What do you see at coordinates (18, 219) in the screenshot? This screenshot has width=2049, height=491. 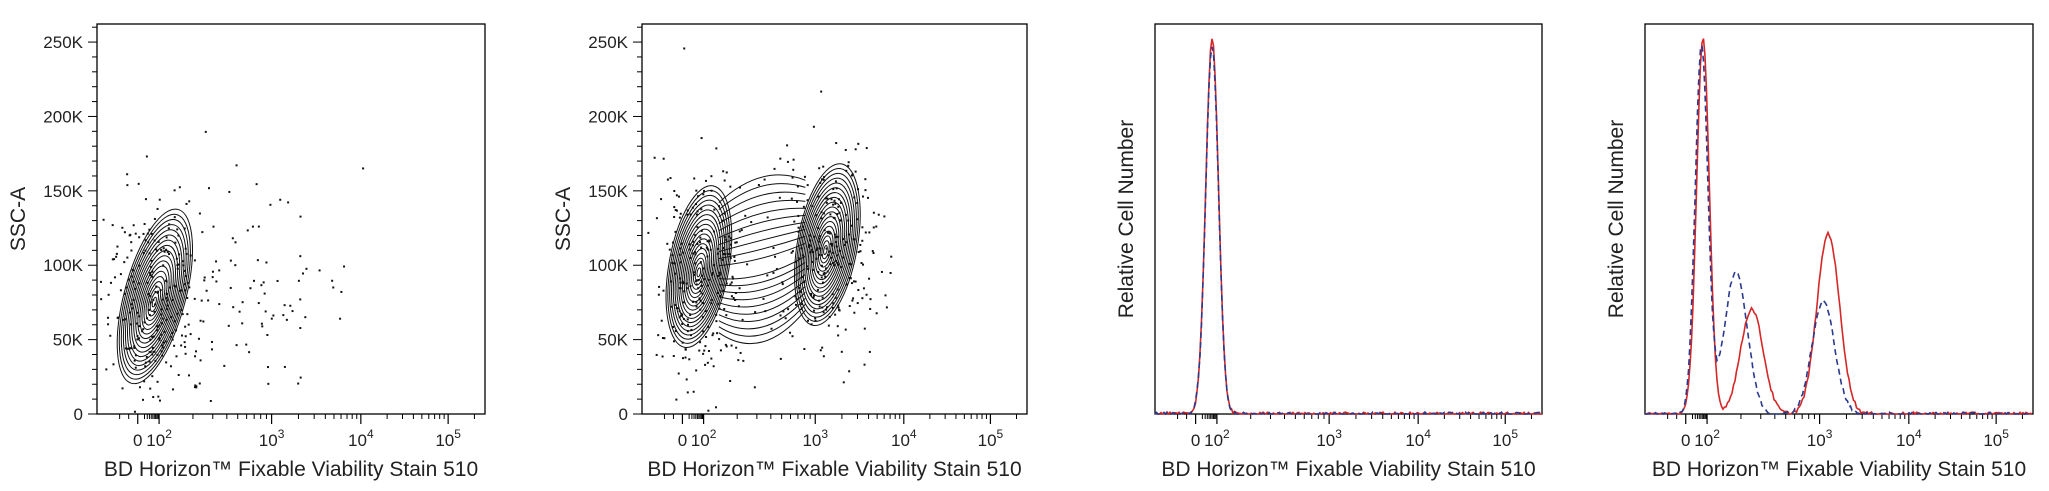 I see `y-axis-label: SSC-A` at bounding box center [18, 219].